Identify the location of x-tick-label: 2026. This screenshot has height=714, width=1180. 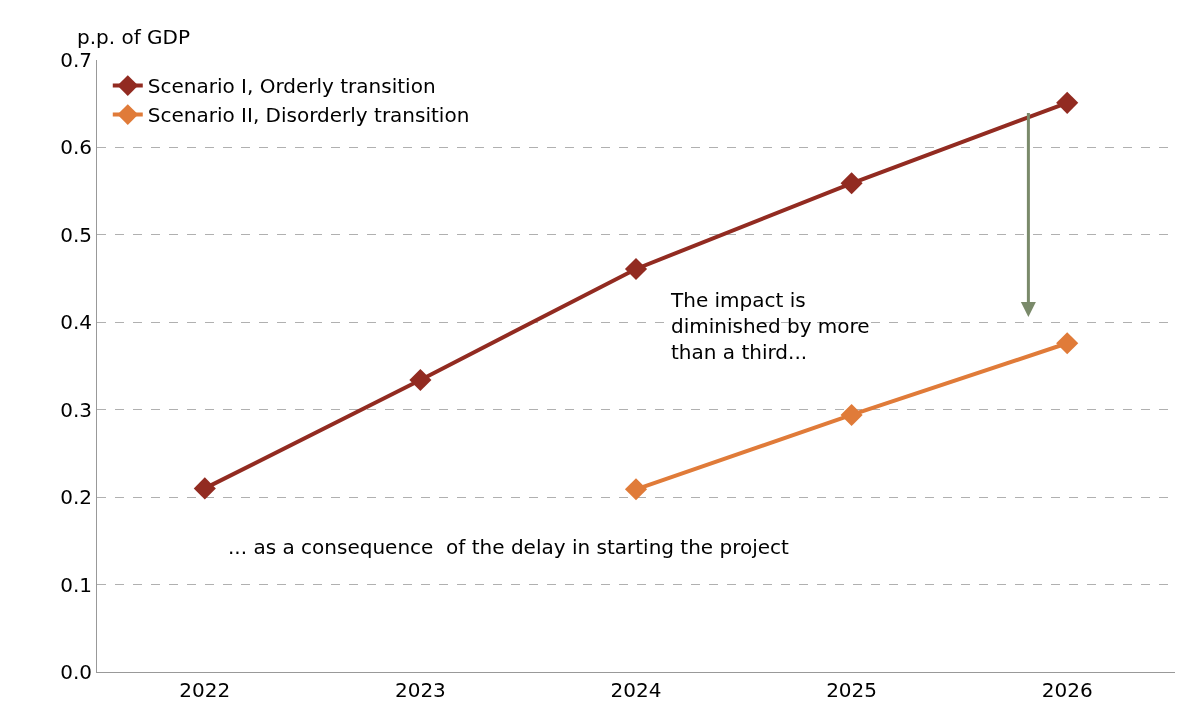
(1067, 690).